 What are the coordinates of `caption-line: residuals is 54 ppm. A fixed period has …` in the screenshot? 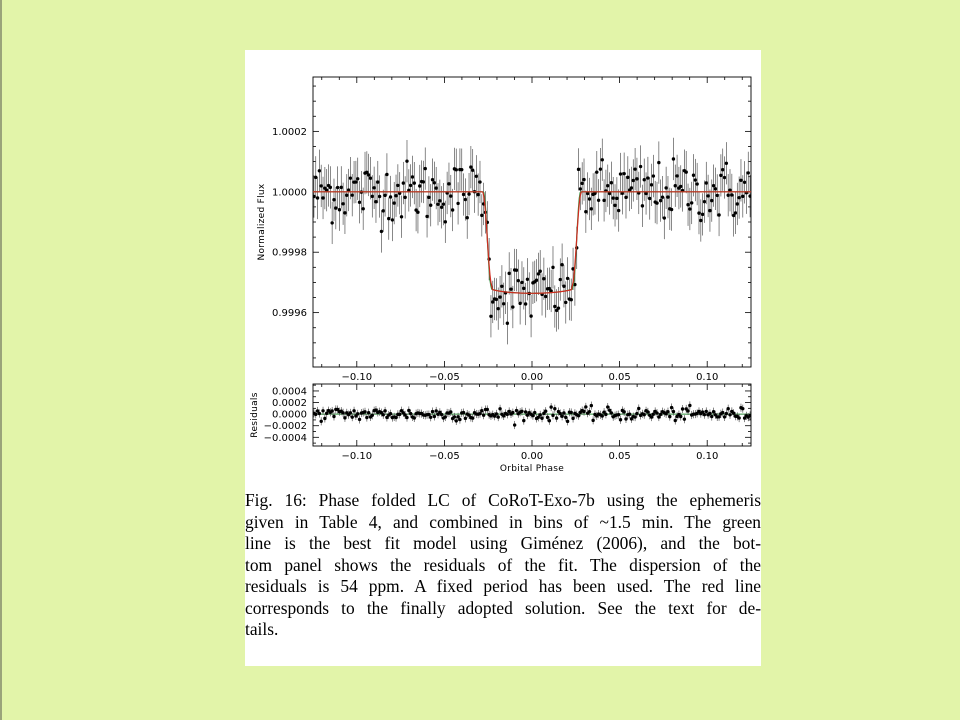 It's located at (503, 586).